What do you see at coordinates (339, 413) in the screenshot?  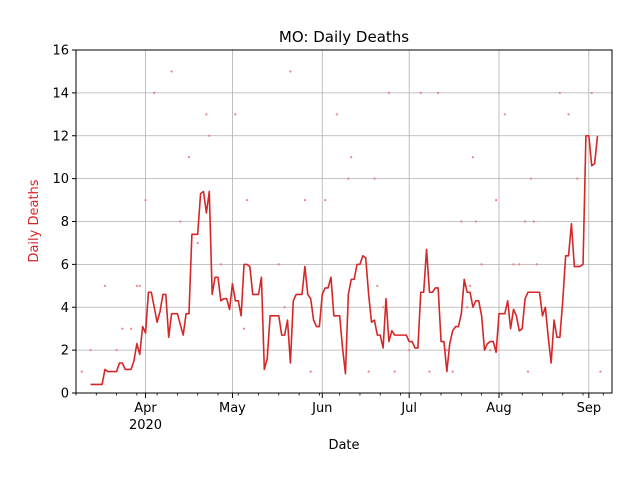 I see `x-axis-ticks: Apr 2020 May Jun Jul Aug Sep` at bounding box center [339, 413].